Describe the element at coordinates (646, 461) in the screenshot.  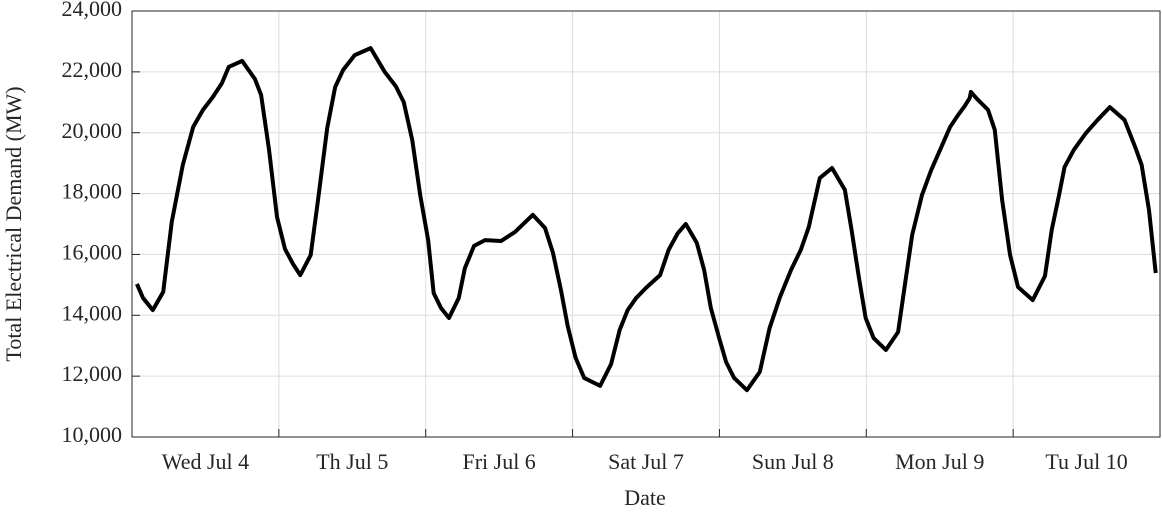
I see `x-tick-label: Sat Jul 7` at that location.